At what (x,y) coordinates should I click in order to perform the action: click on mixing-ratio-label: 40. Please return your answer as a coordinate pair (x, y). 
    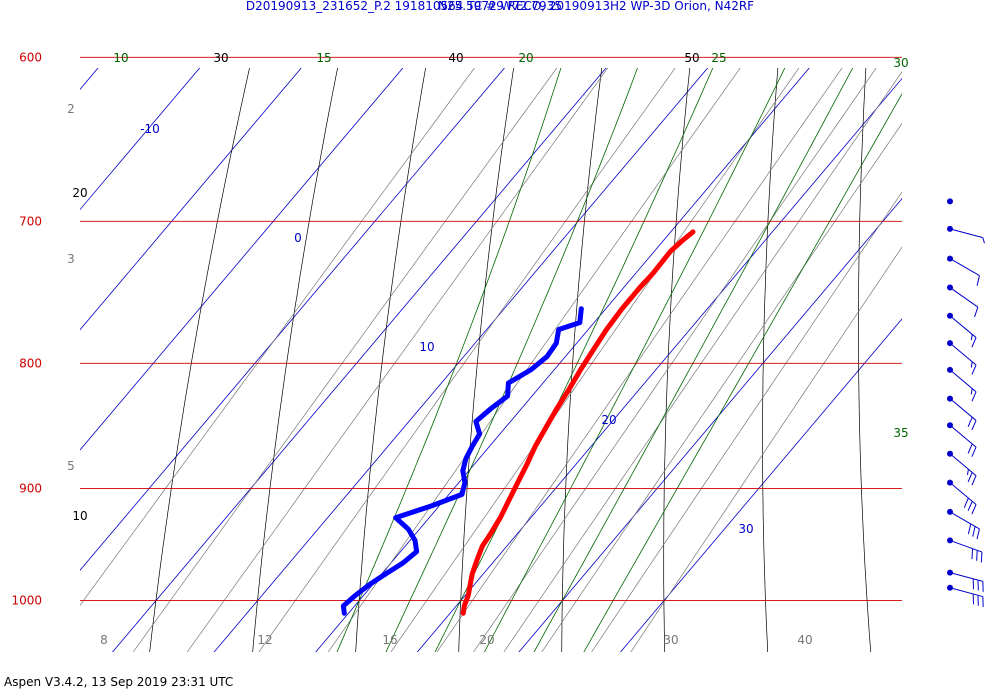
    Looking at the image, I should click on (804, 640).